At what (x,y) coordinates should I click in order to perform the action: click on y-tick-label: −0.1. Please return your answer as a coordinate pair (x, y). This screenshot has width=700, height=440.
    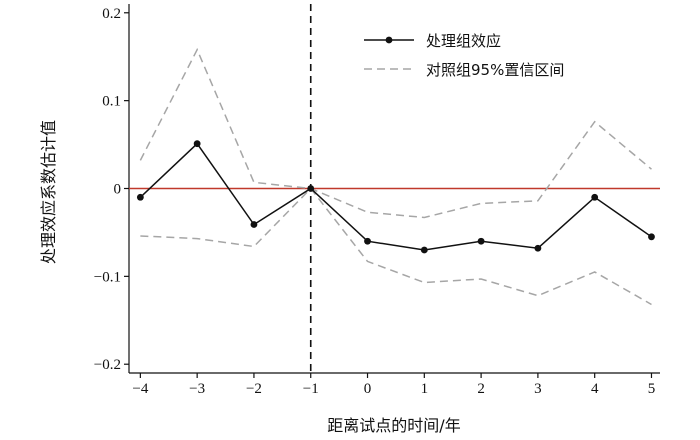
    Looking at the image, I should click on (107, 277).